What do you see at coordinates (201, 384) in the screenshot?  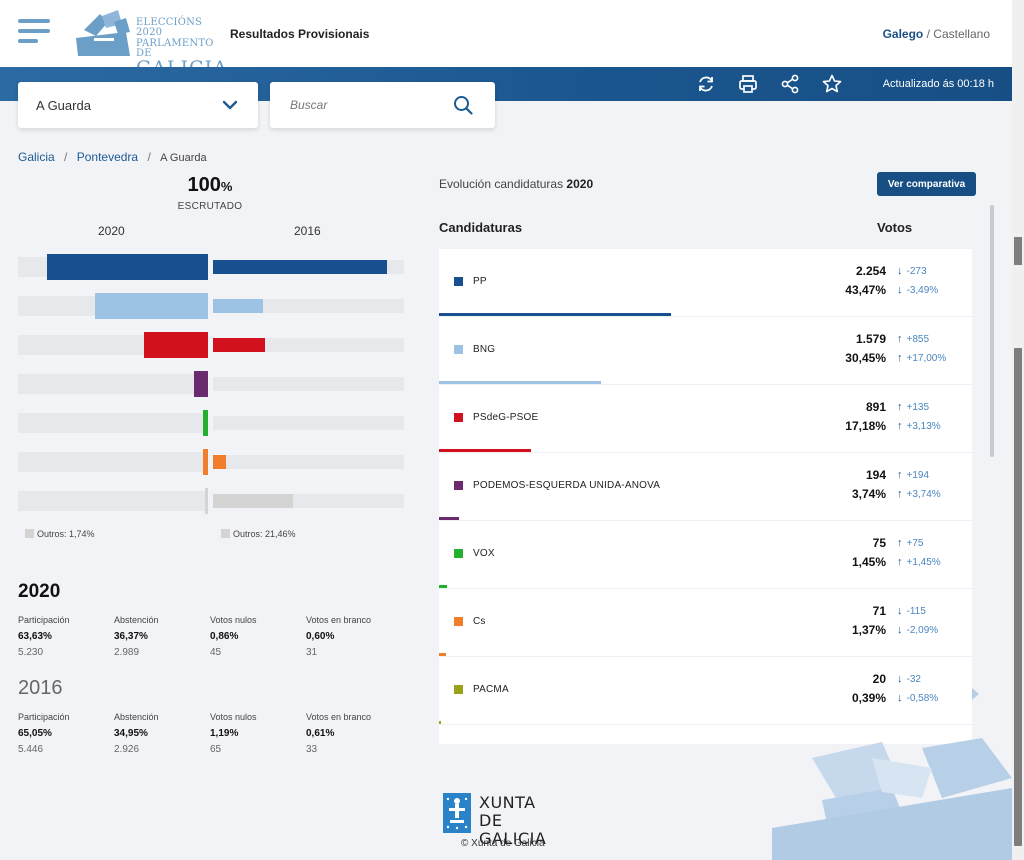 I see `bar-2020-podemos-esquerda-unida-anova` at bounding box center [201, 384].